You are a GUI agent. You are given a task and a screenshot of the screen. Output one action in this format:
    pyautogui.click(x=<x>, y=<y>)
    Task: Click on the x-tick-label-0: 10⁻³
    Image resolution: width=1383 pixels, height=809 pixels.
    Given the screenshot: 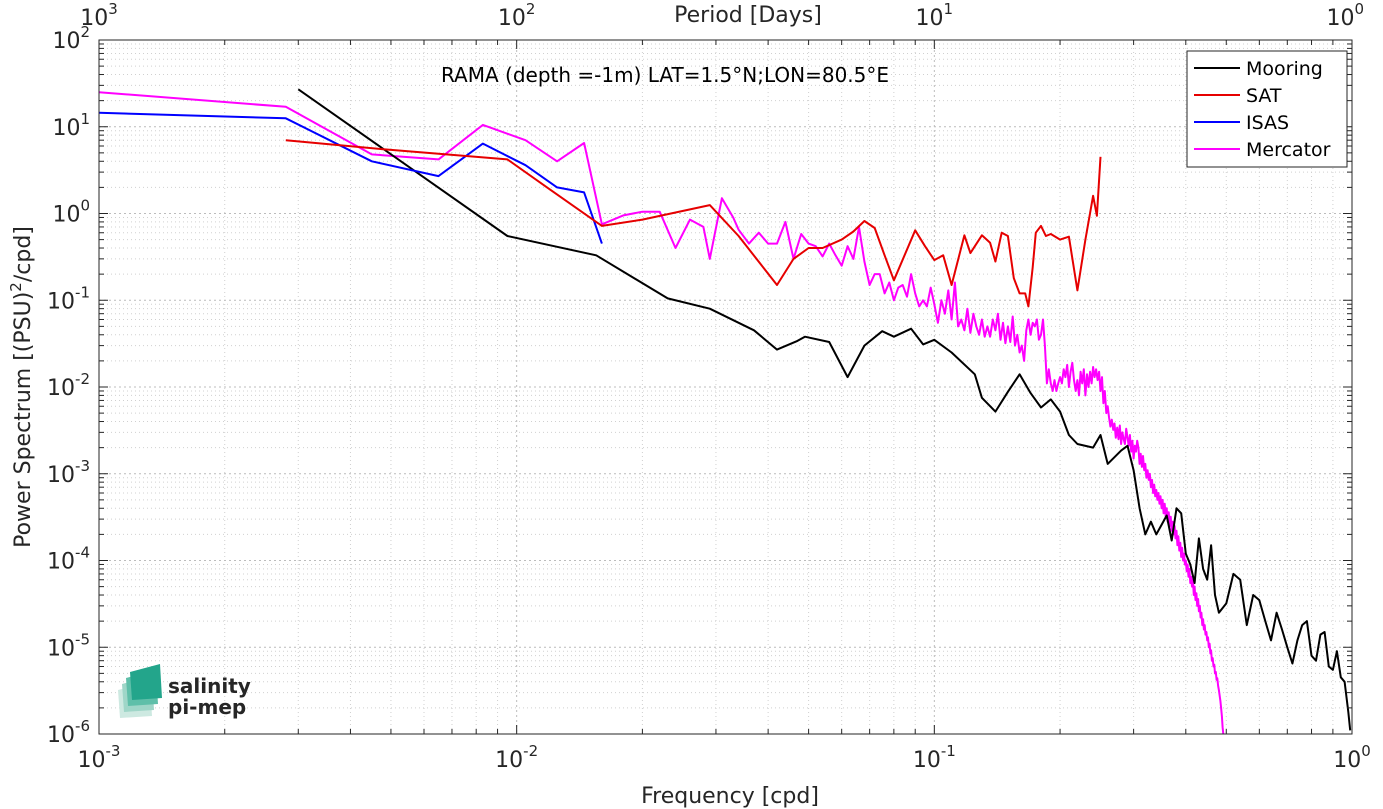 What is the action you would take?
    pyautogui.click(x=99, y=757)
    